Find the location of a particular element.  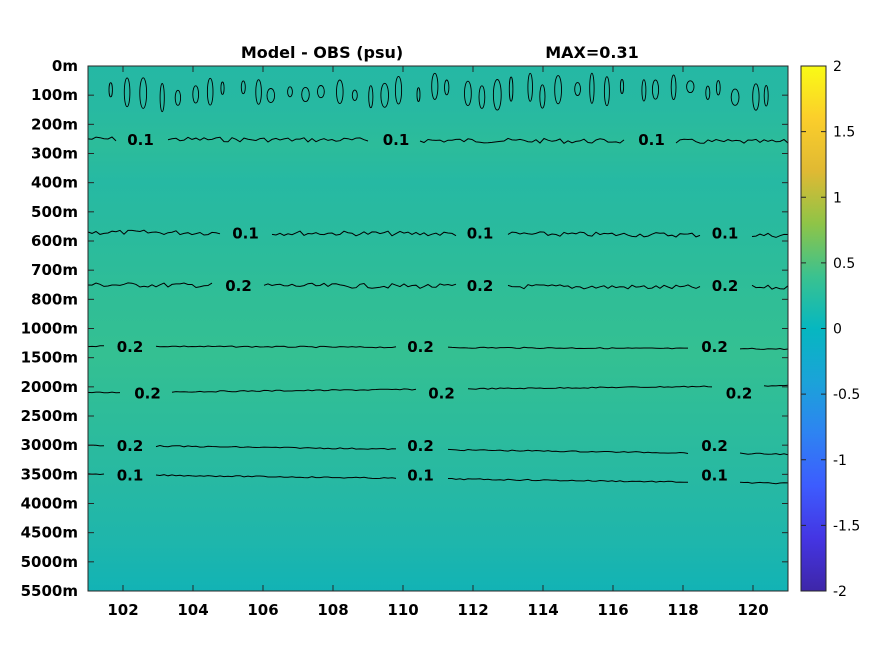

y-tick-label: 300m is located at coordinates (54, 154).